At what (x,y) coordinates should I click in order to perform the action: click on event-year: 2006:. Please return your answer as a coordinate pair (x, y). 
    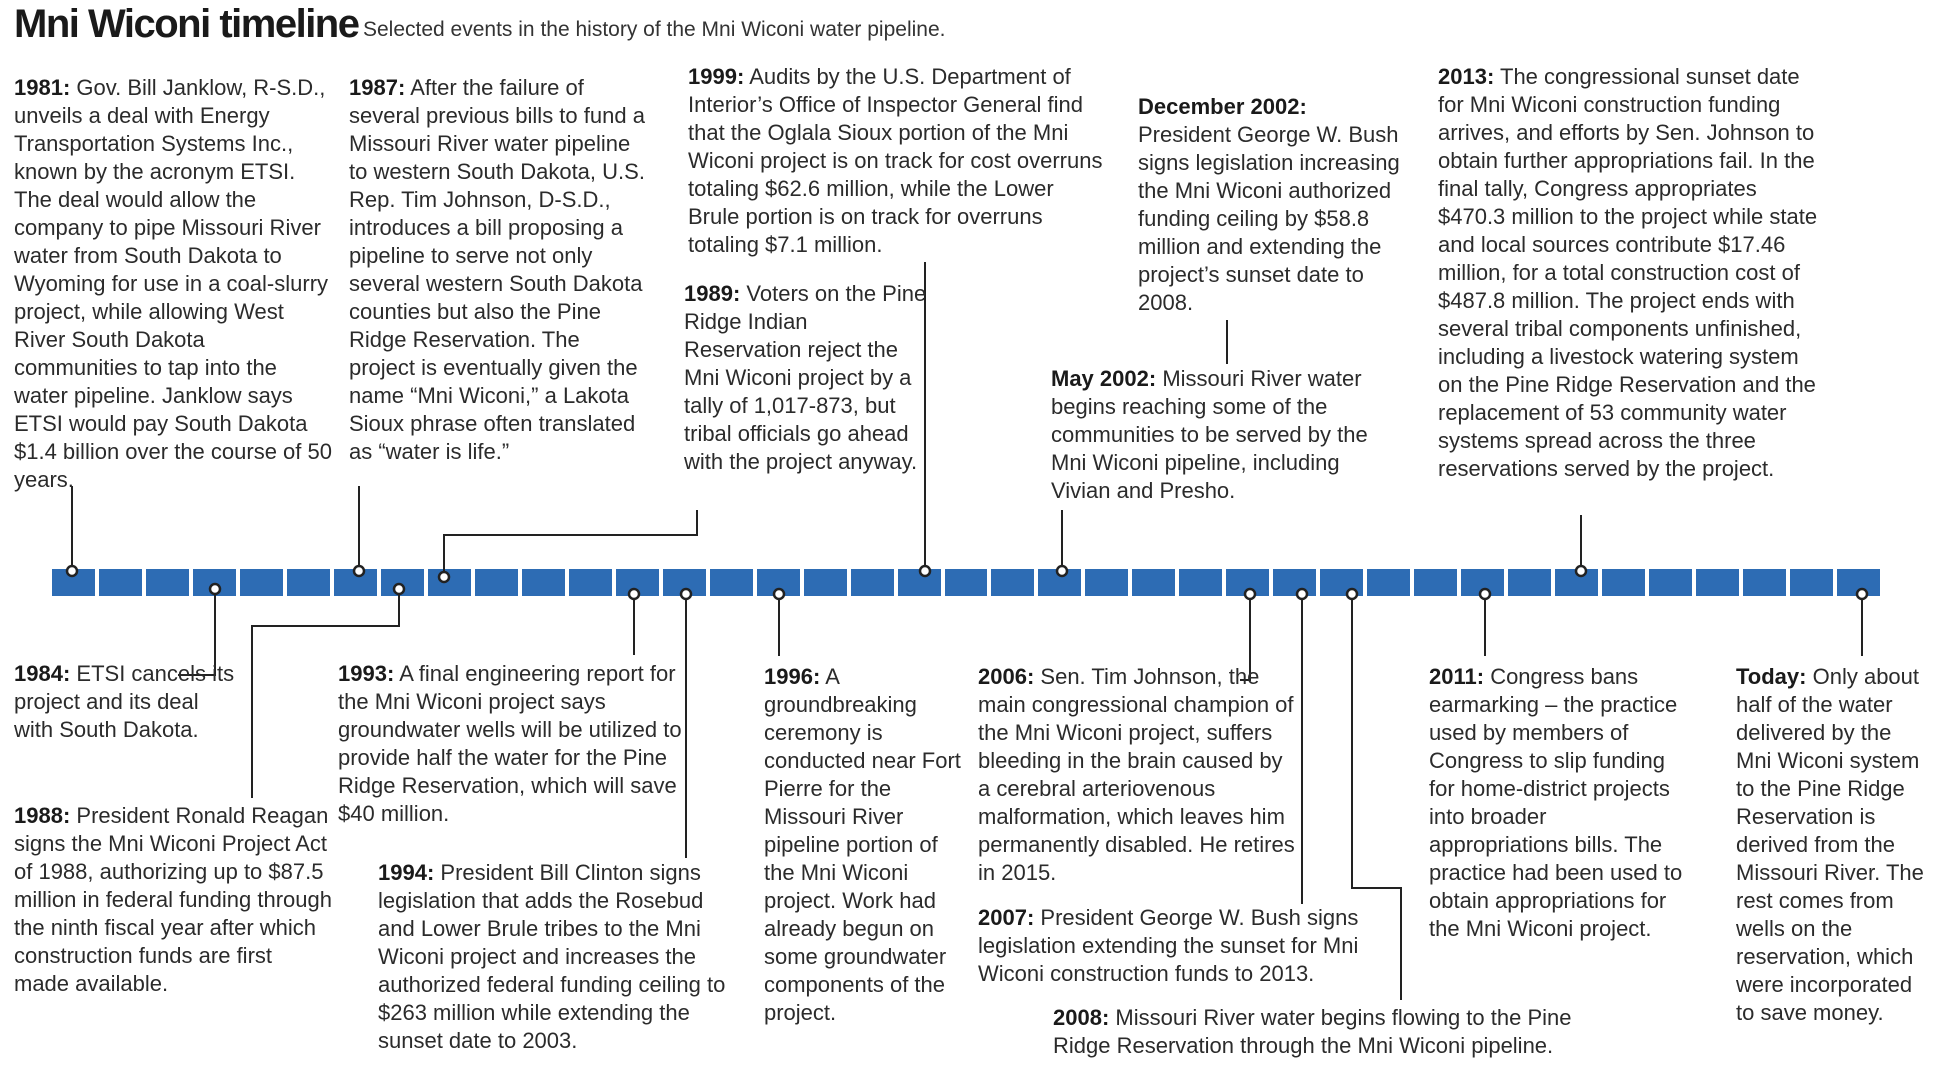
    Looking at the image, I should click on (1006, 676).